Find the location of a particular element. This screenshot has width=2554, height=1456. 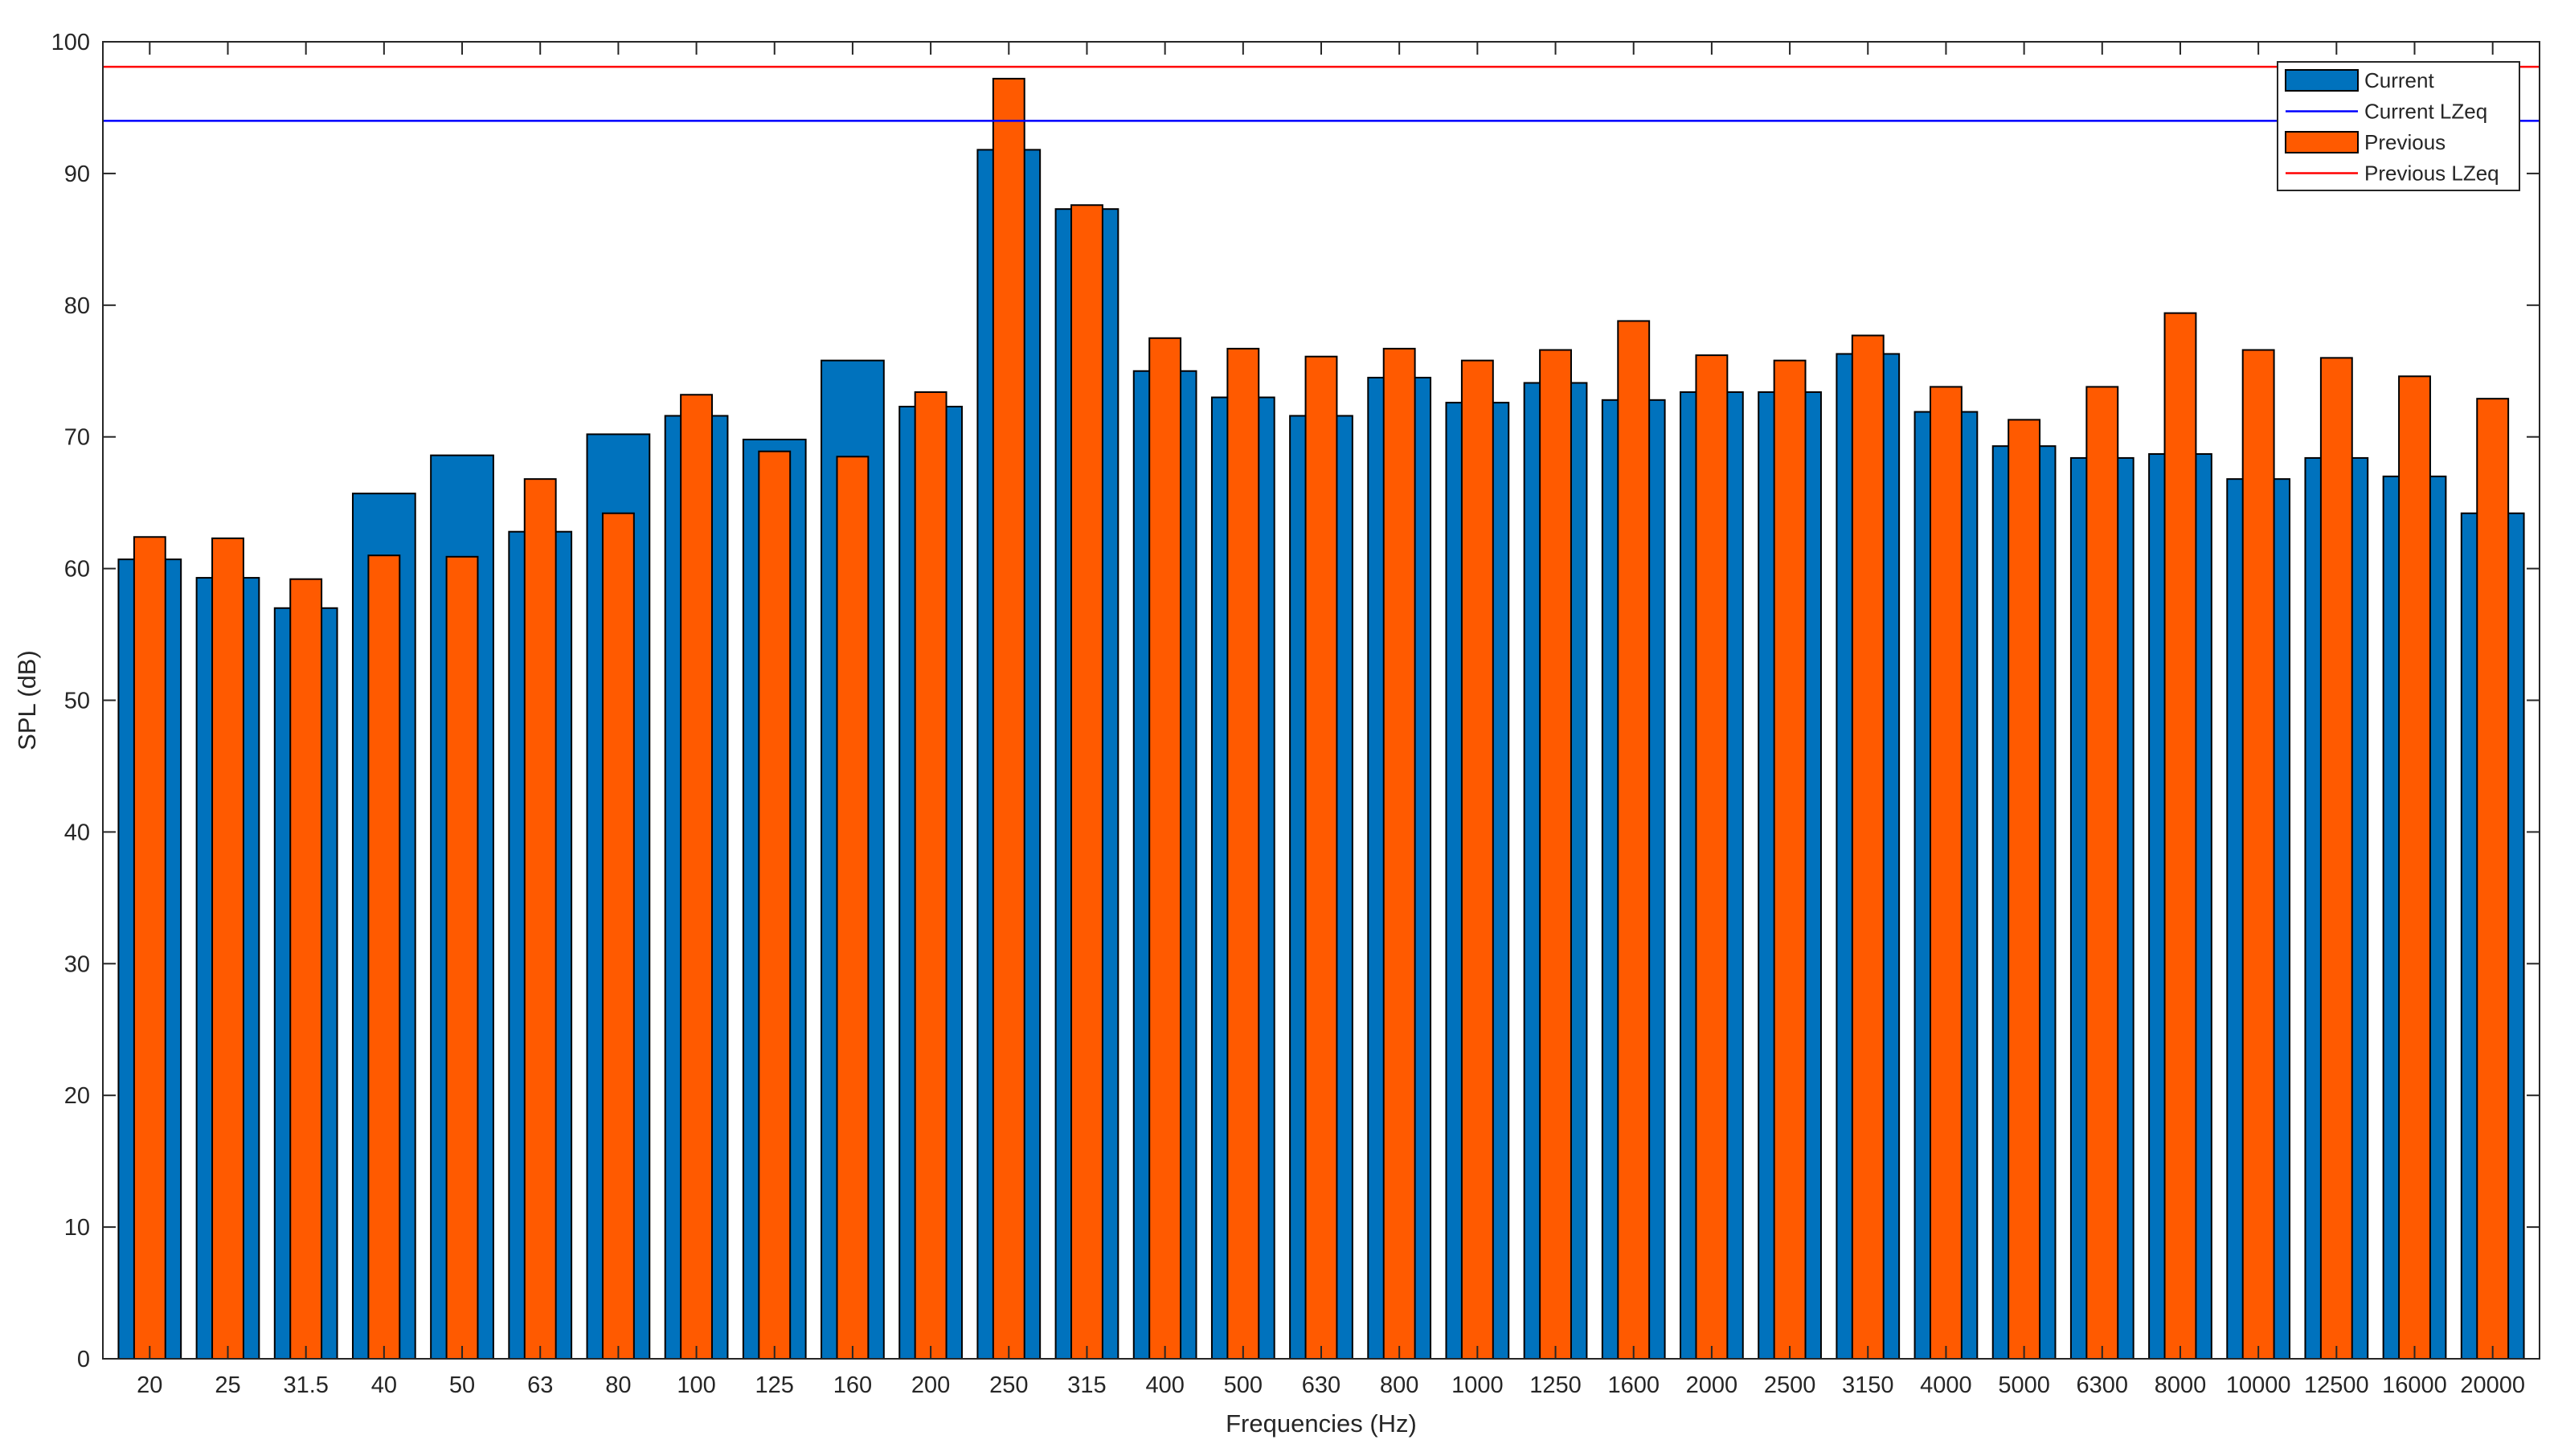

x-tick-label: 2000 is located at coordinates (1712, 1385).